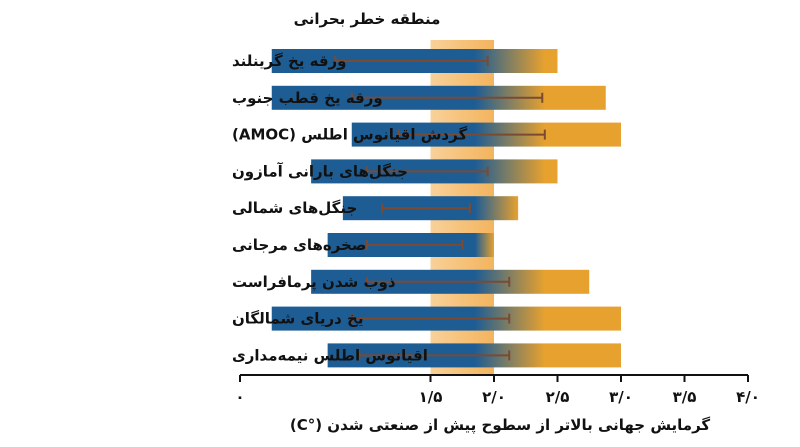 The width and height of the screenshot is (800, 447). I want to click on x-tick-label-1: ۰, so click(239, 397).